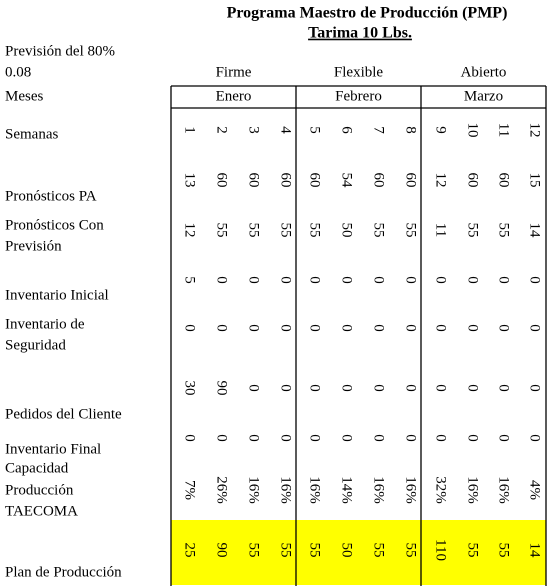 The width and height of the screenshot is (547, 586). I want to click on row-label: Seguridad, so click(35, 345).